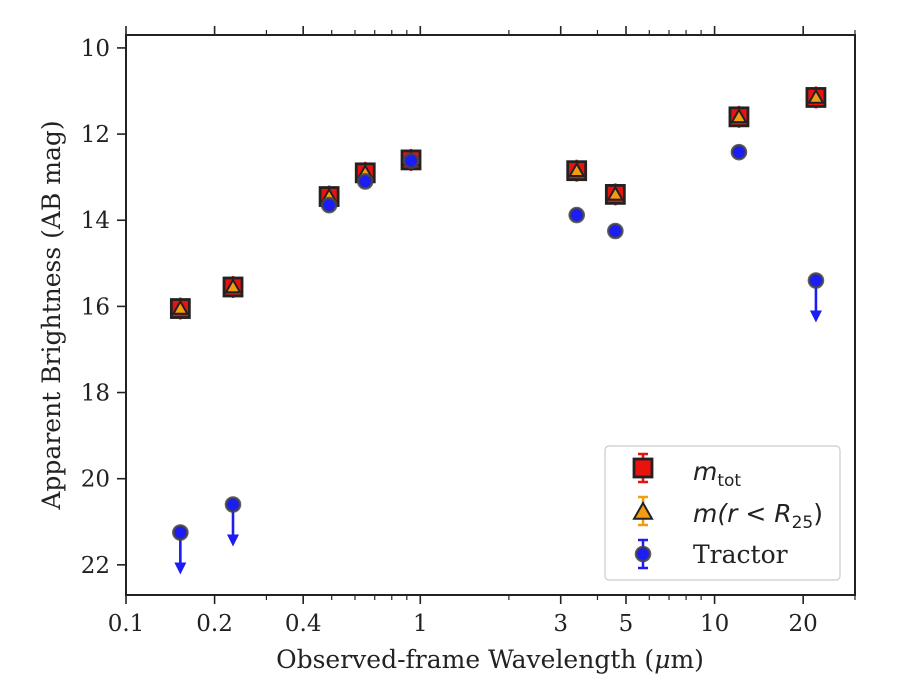 Image resolution: width=900 pixels, height=700 pixels. I want to click on y-tick-label: 10, so click(95, 49).